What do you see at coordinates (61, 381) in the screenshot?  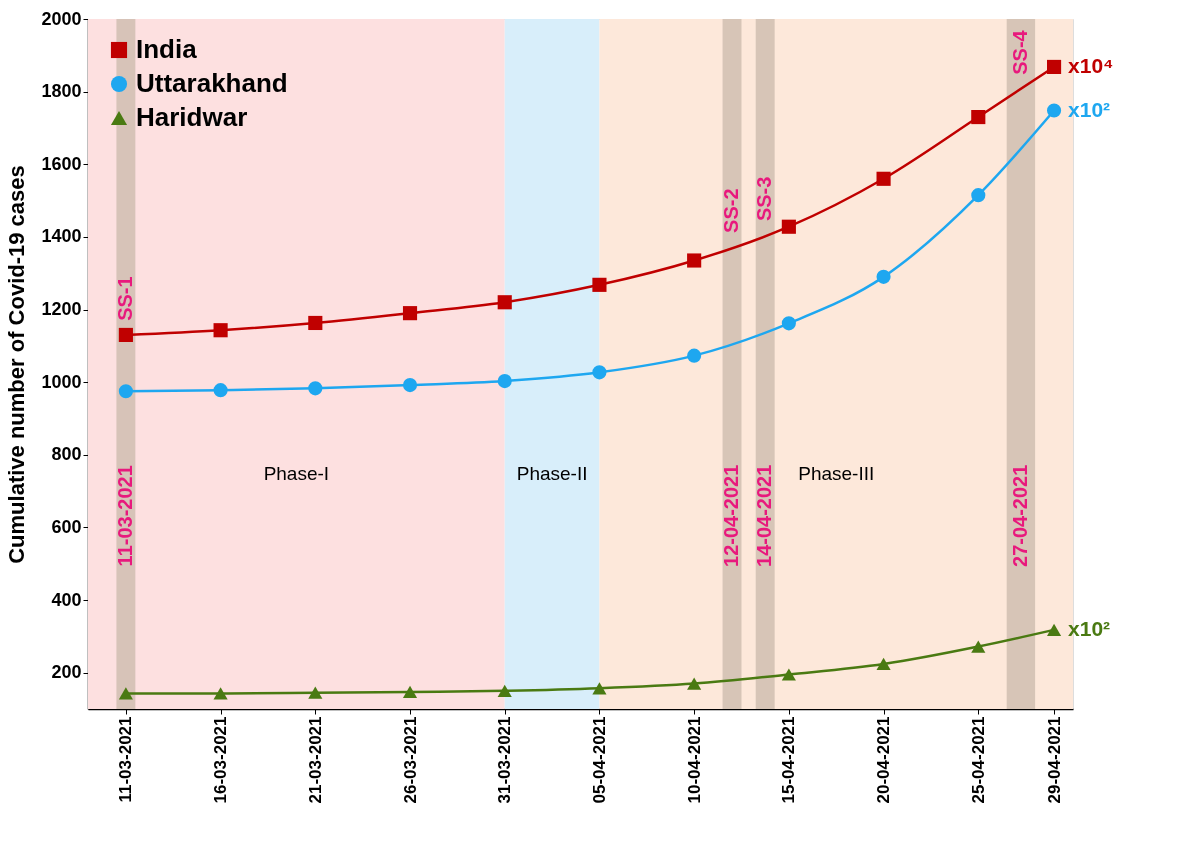 I see `y-tick-label: 1000` at bounding box center [61, 381].